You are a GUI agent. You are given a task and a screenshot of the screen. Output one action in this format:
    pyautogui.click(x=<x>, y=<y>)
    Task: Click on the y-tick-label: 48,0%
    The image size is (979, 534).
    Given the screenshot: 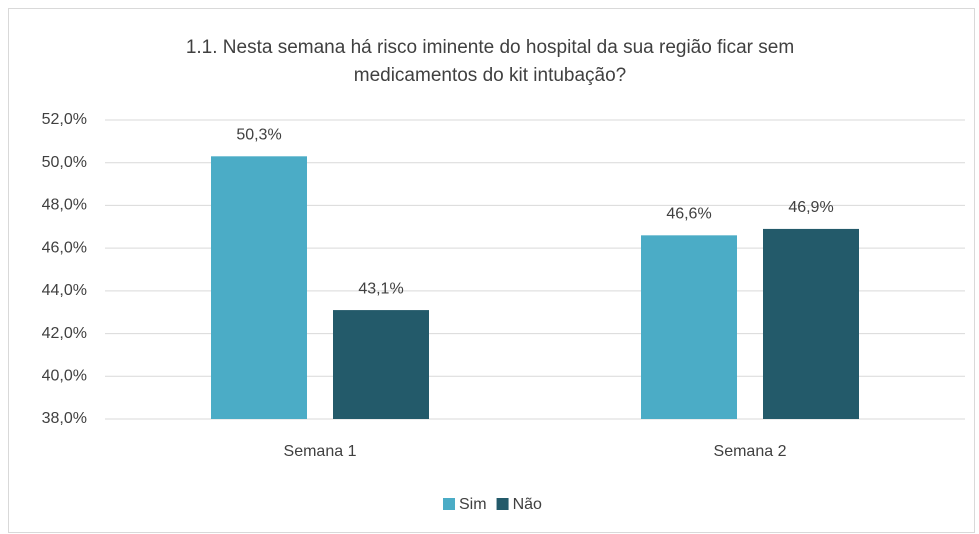 What is the action you would take?
    pyautogui.click(x=64, y=205)
    